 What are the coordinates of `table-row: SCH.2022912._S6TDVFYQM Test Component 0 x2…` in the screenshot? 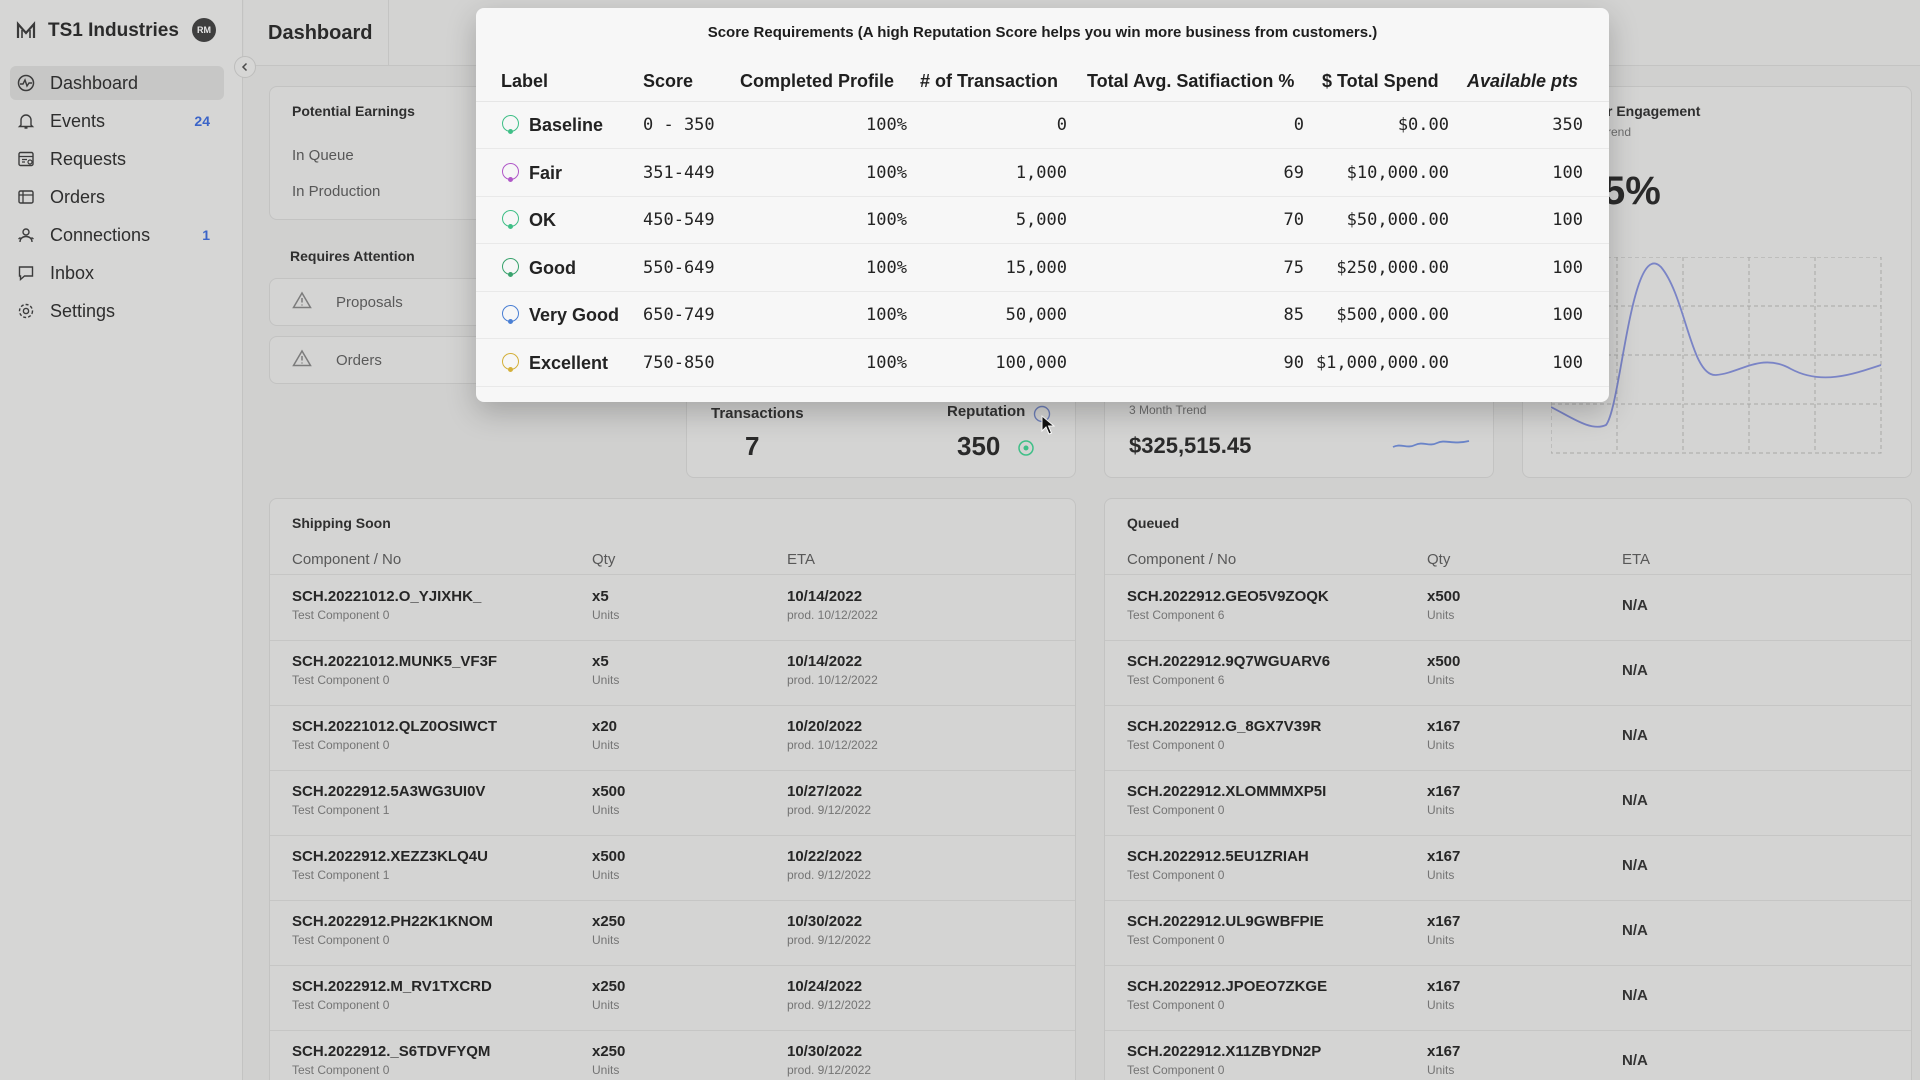 It's located at (672, 1055).